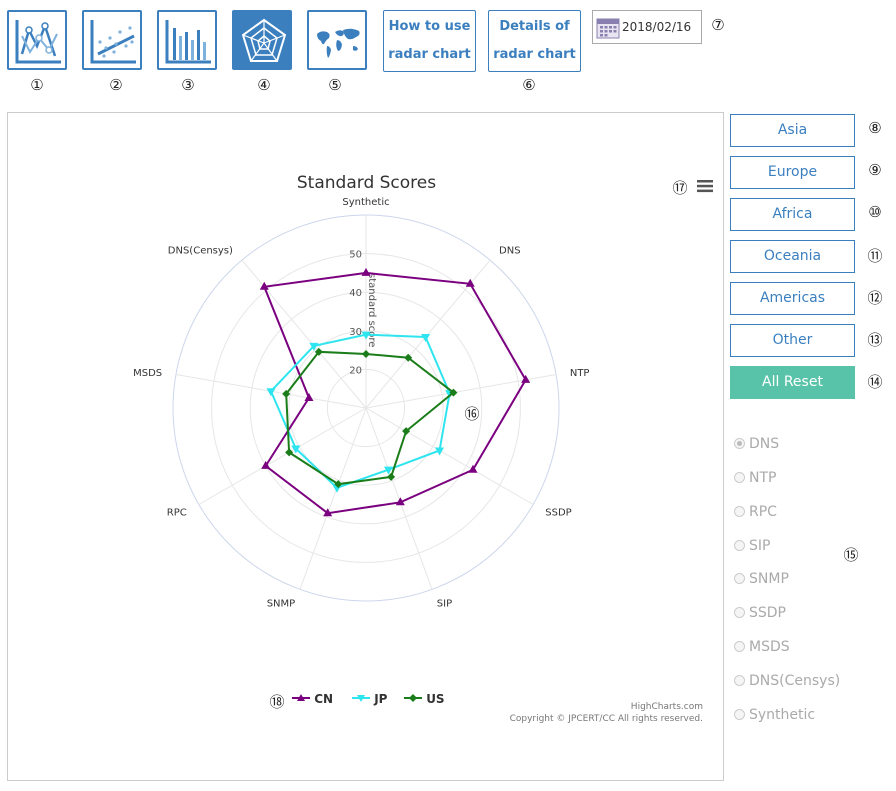 This screenshot has height=791, width=896. What do you see at coordinates (529, 85) in the screenshot?
I see `marker-6: ⑥` at bounding box center [529, 85].